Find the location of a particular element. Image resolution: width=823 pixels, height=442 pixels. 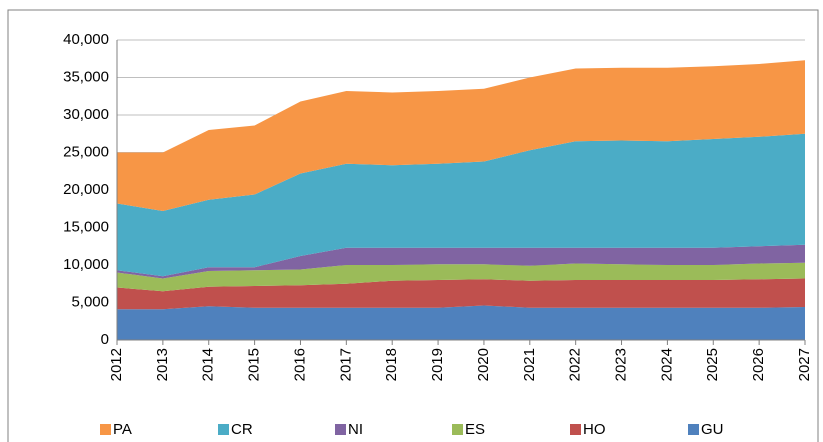

y-tick-label: 0 is located at coordinates (105, 339).